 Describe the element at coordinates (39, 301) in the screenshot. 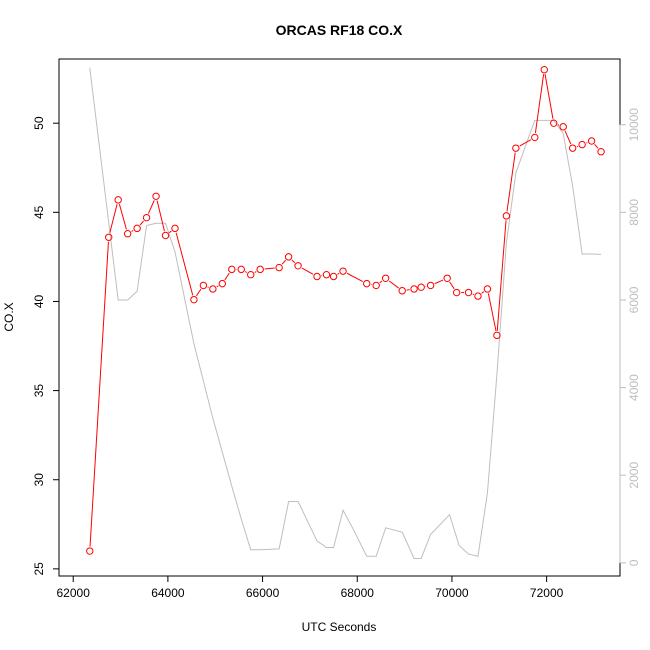

I see `y-tick-label: 40` at that location.